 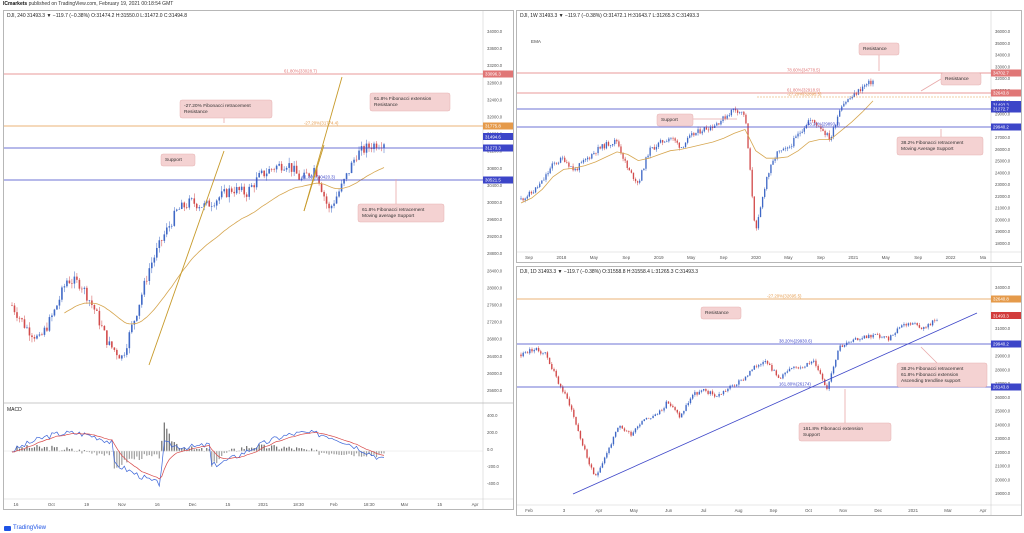 I want to click on weekly-current-tag-text: 31493.3, so click(x=1001, y=105).